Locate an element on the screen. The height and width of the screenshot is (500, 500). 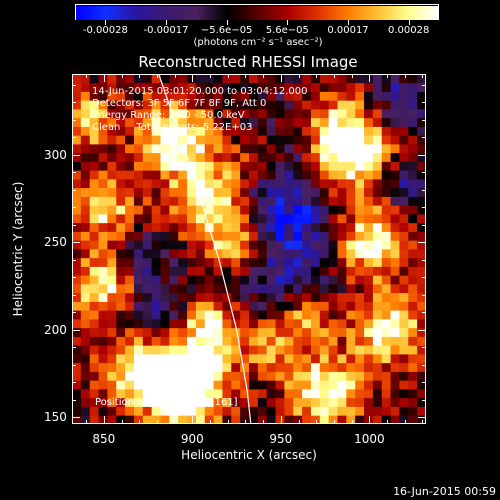
colorbar-units: (photons cm⁻² s⁻¹ asec⁻²) is located at coordinates (258, 42).